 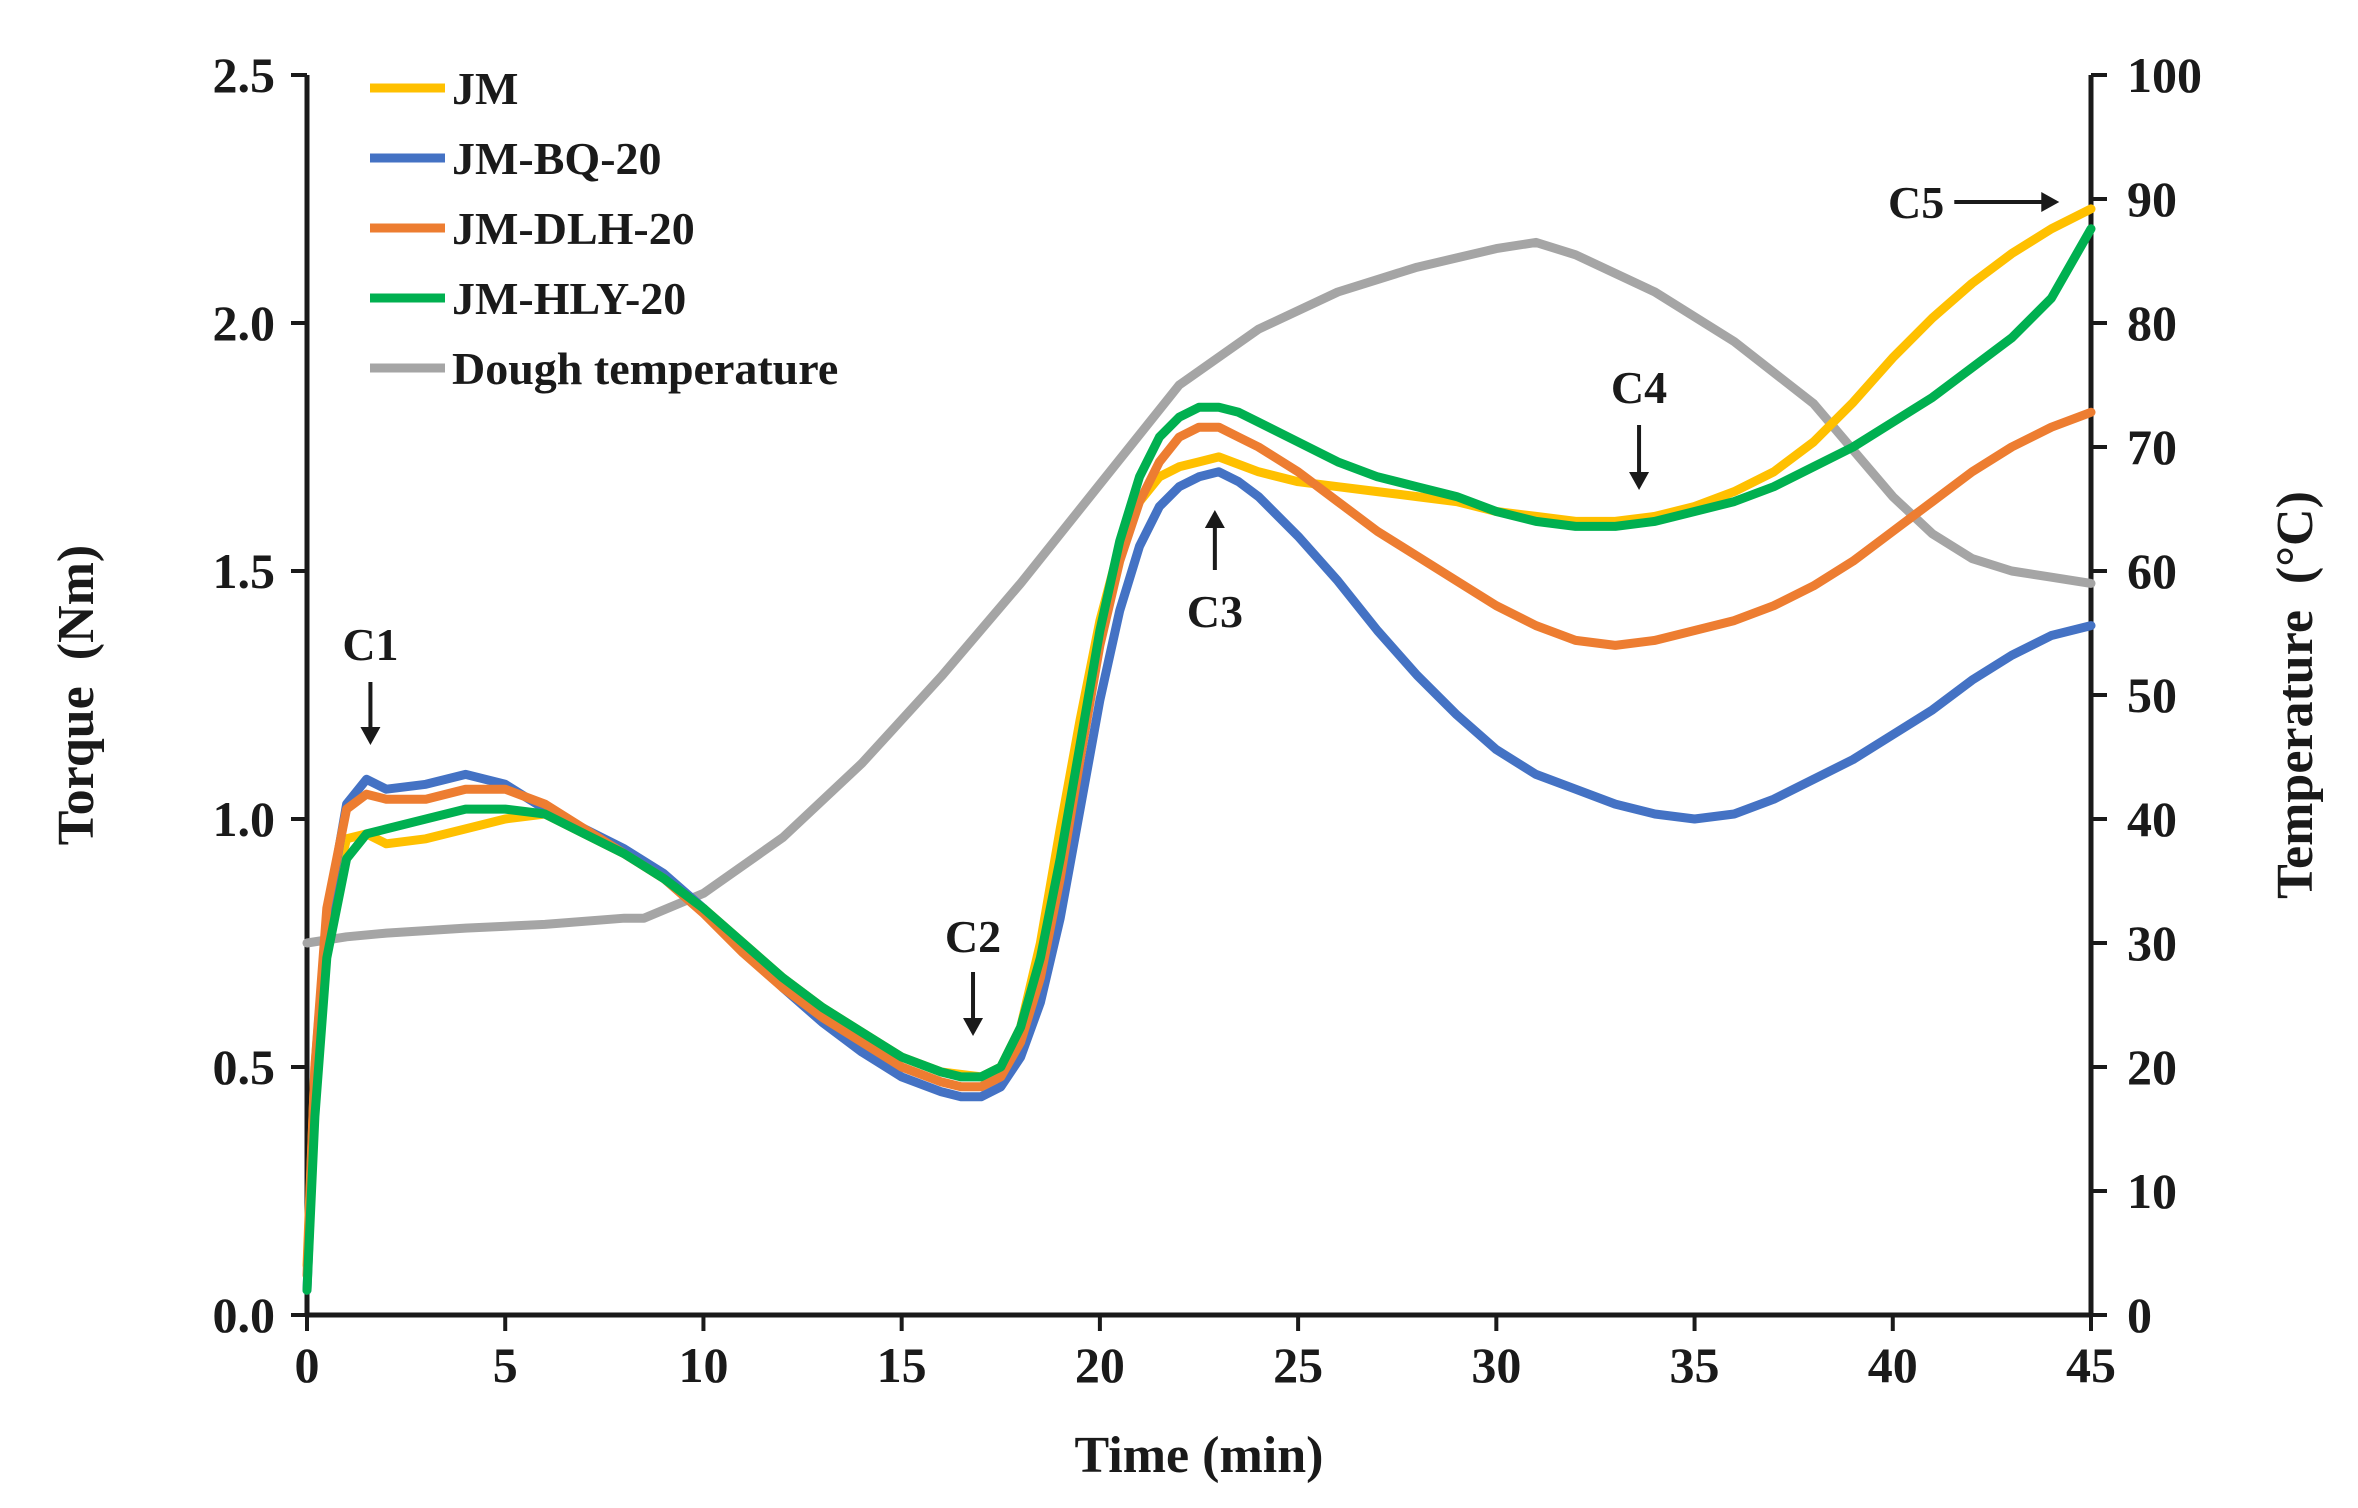 What do you see at coordinates (2091, 1365) in the screenshot?
I see `x-tick-label: 45` at bounding box center [2091, 1365].